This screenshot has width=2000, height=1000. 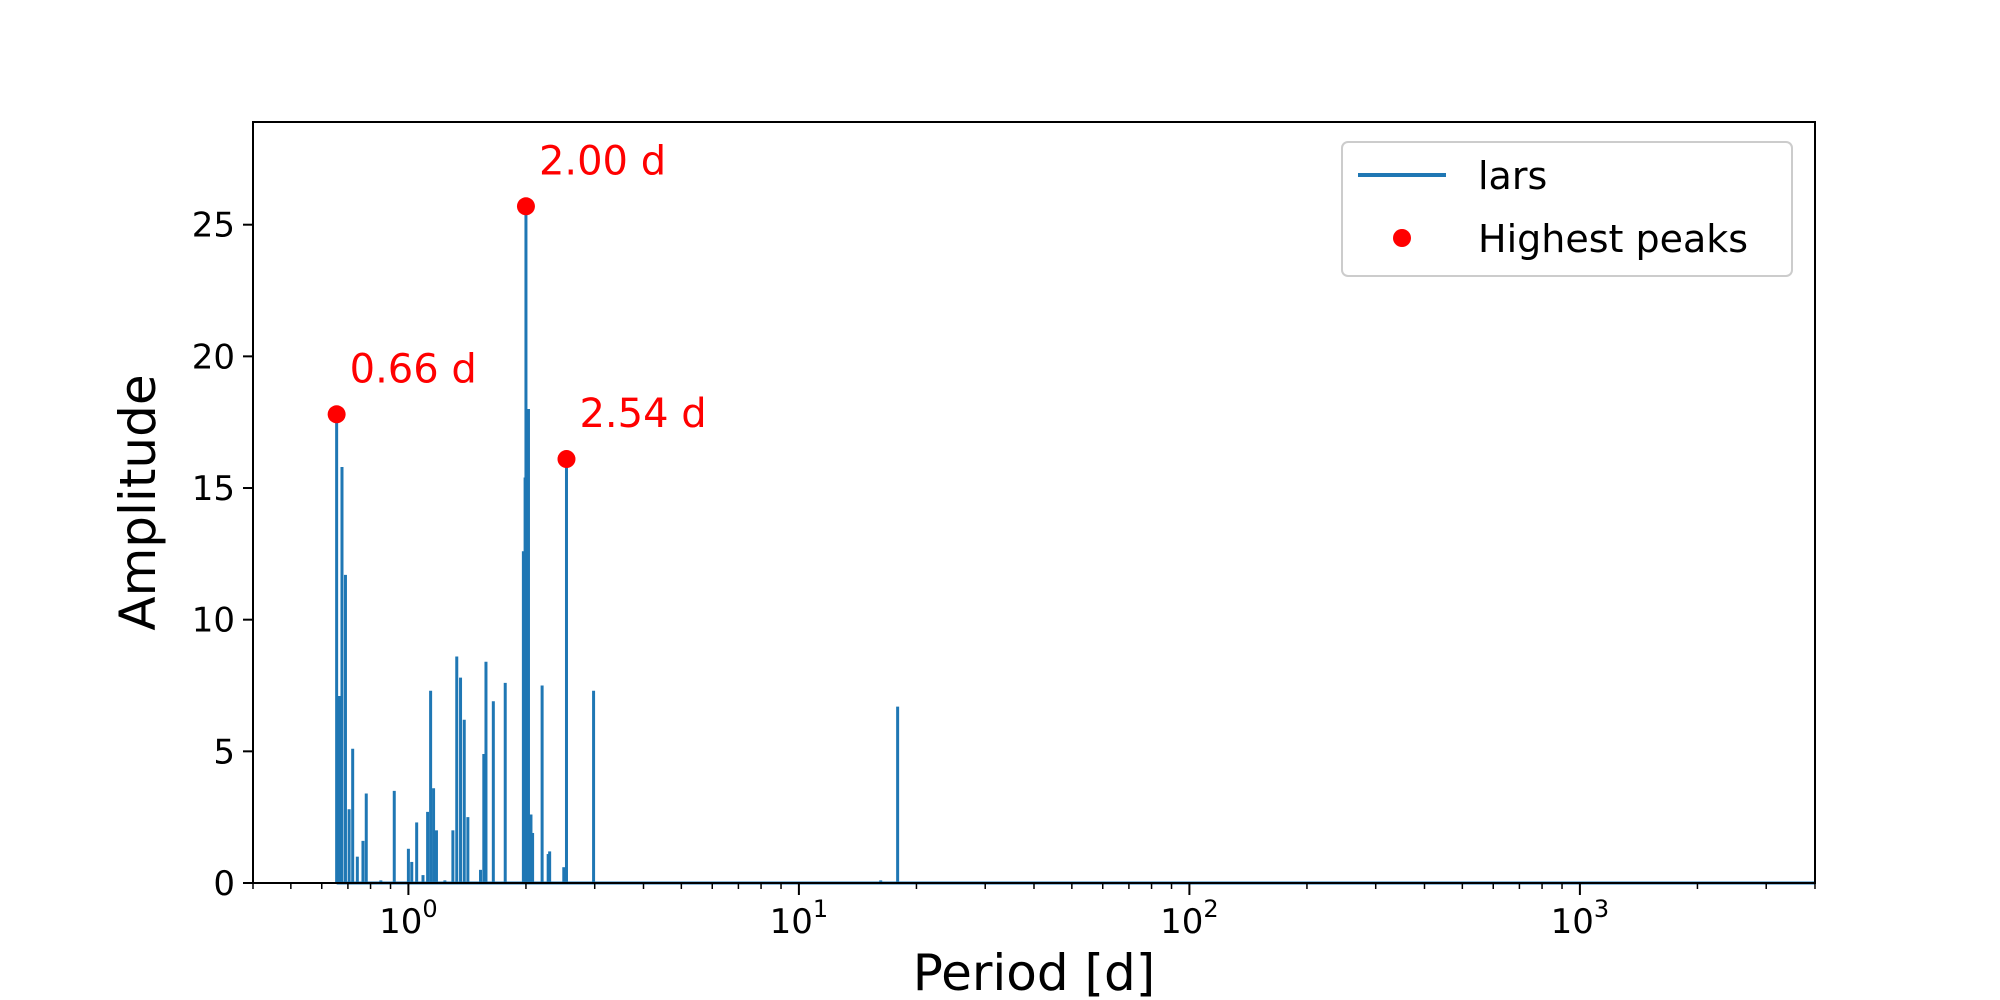 I want to click on x-tick-label-1: 10¹, so click(x=799, y=918).